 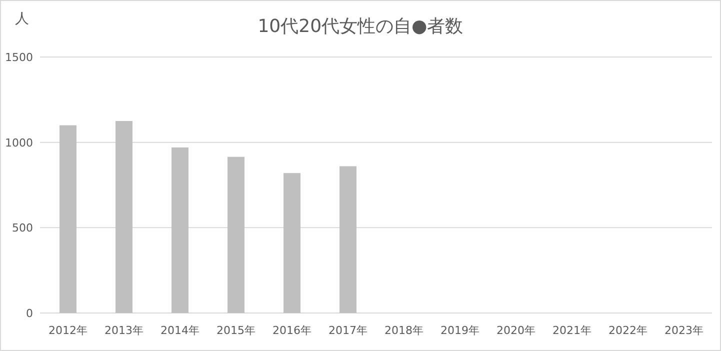 What do you see at coordinates (361, 26) in the screenshot?
I see `title: 10代20代女性の自●者数` at bounding box center [361, 26].